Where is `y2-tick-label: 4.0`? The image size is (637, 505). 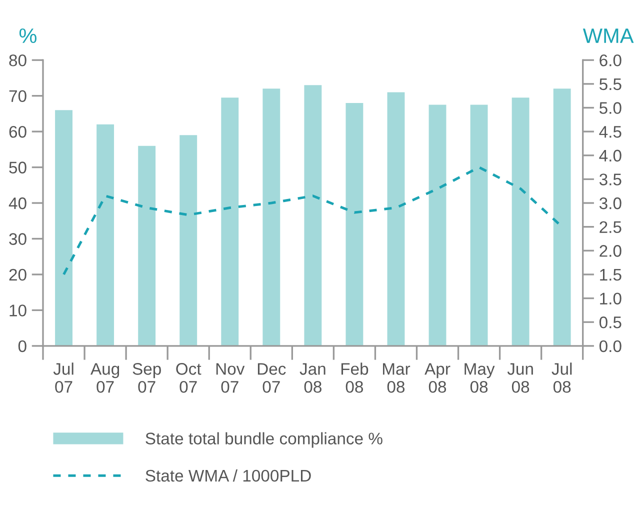
y2-tick-label: 4.0 is located at coordinates (610, 156).